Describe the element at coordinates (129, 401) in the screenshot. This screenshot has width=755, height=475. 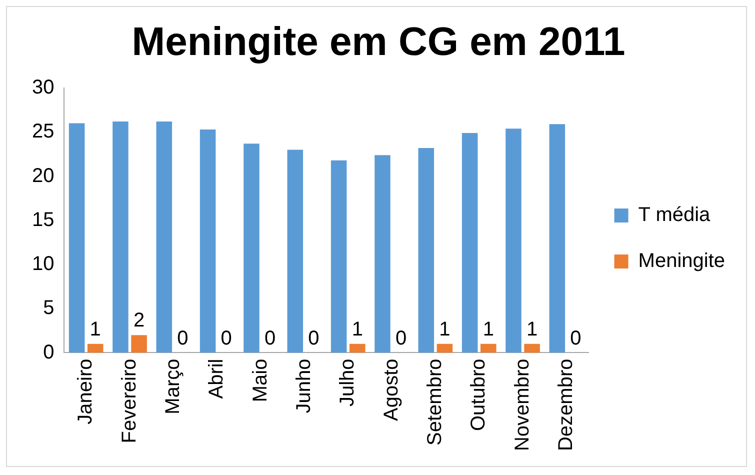
I see `x-tick-label: Fevereiro` at that location.